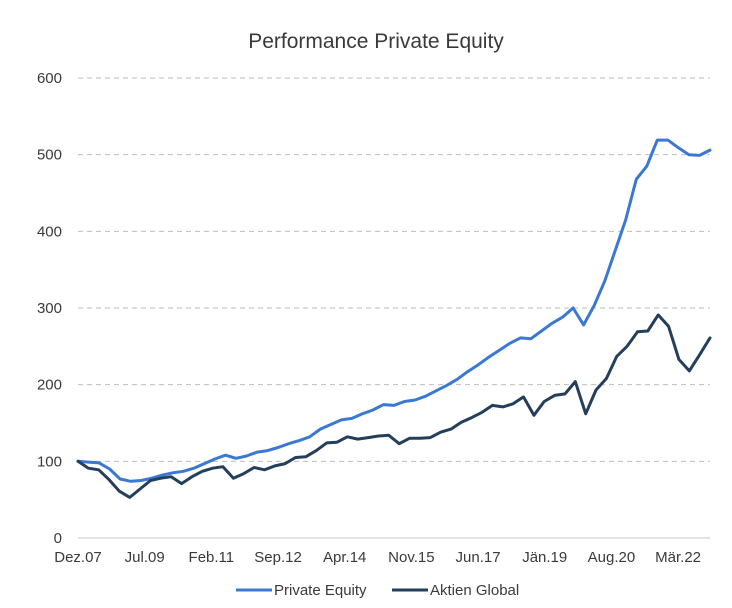  What do you see at coordinates (344, 557) in the screenshot?
I see `x-tick-label: Apr.14` at bounding box center [344, 557].